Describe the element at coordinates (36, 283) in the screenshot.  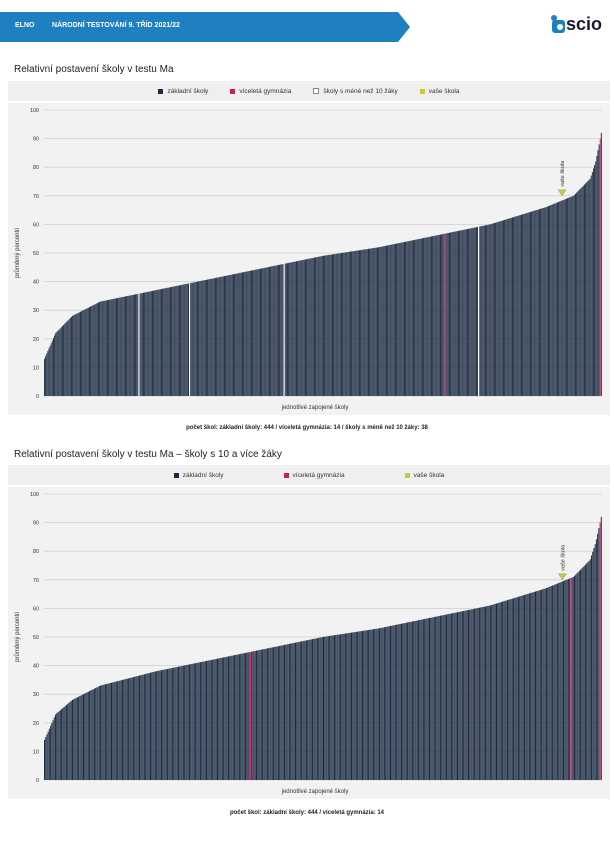
I see `y-tick-label: 40` at that location.